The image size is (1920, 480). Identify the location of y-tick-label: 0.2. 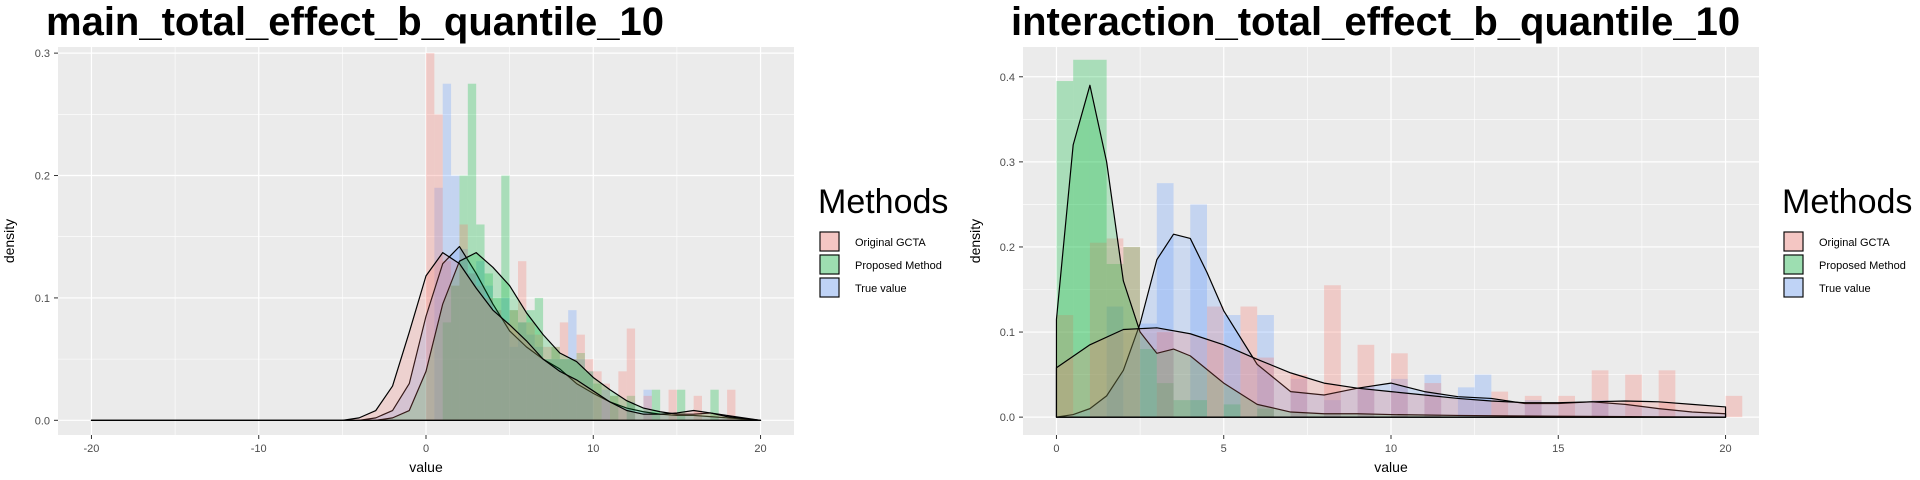
(42, 177).